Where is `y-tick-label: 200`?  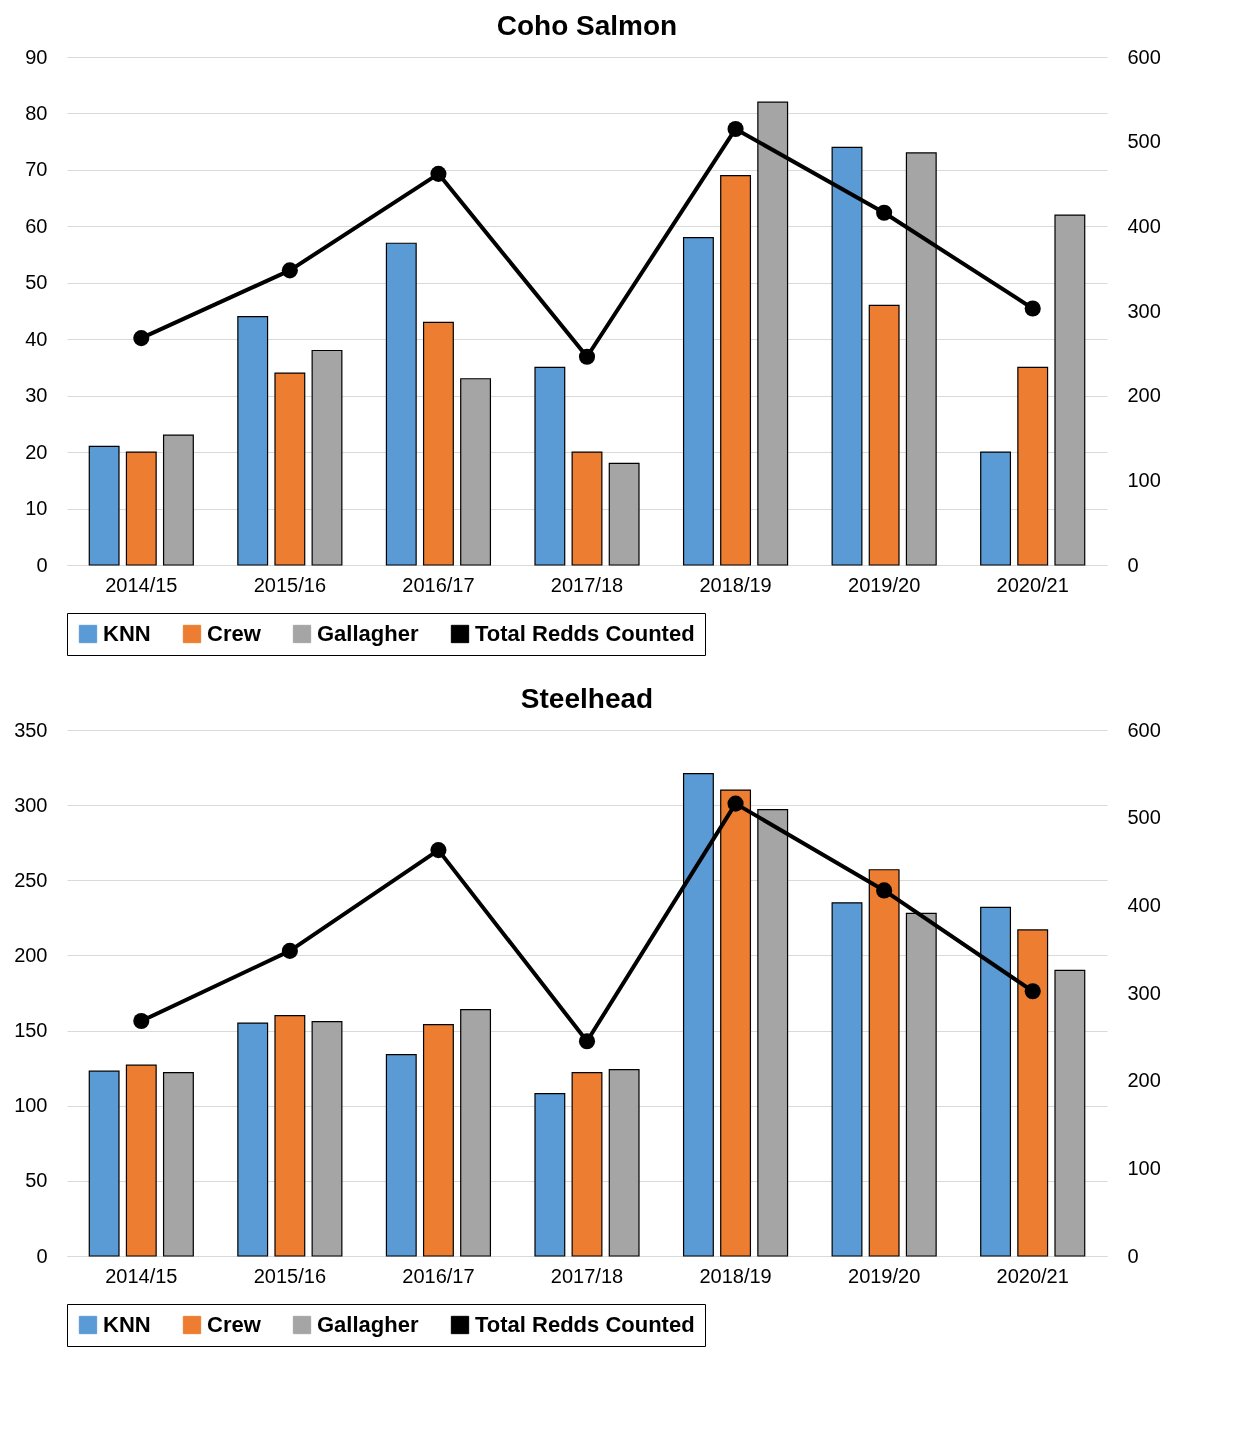 y-tick-label: 200 is located at coordinates (31, 954).